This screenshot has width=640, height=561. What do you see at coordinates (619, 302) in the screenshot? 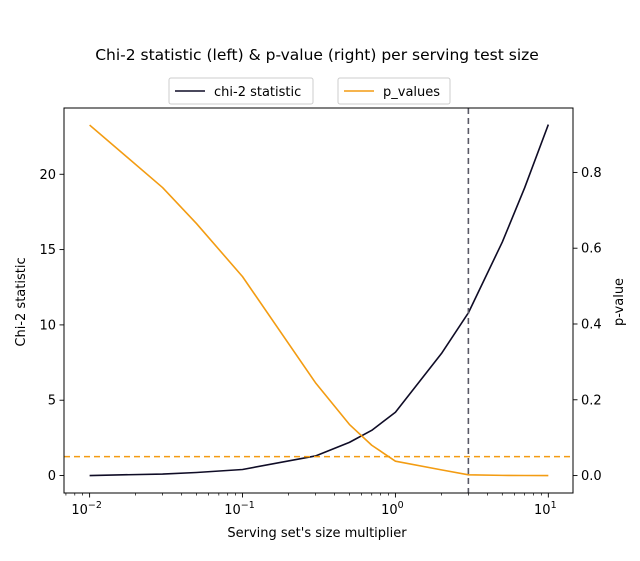
I see `y-axis-right-label: p-value` at bounding box center [619, 302].